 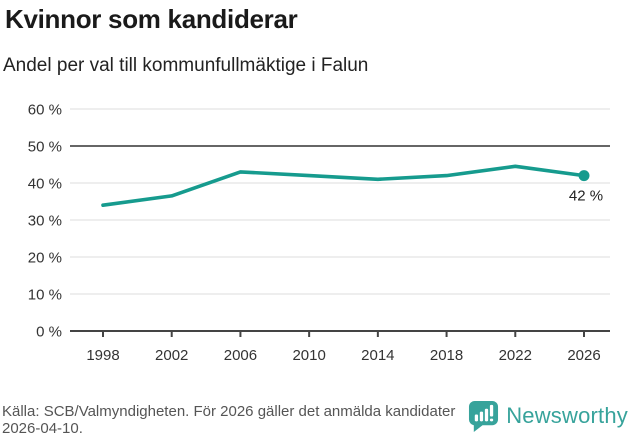 What do you see at coordinates (567, 415) in the screenshot?
I see `newsworthy-logo-text: Newsworthy` at bounding box center [567, 415].